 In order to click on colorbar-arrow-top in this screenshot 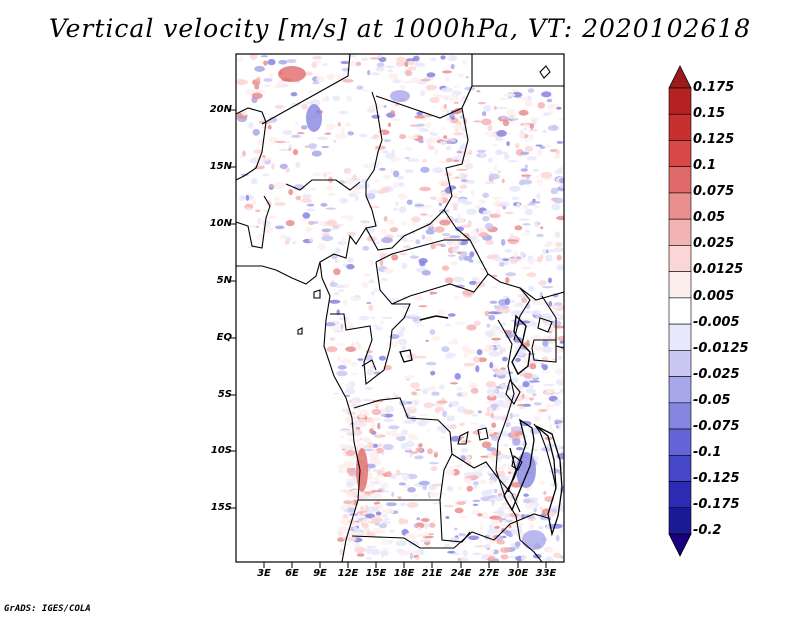, I will do `click(680, 77)`.